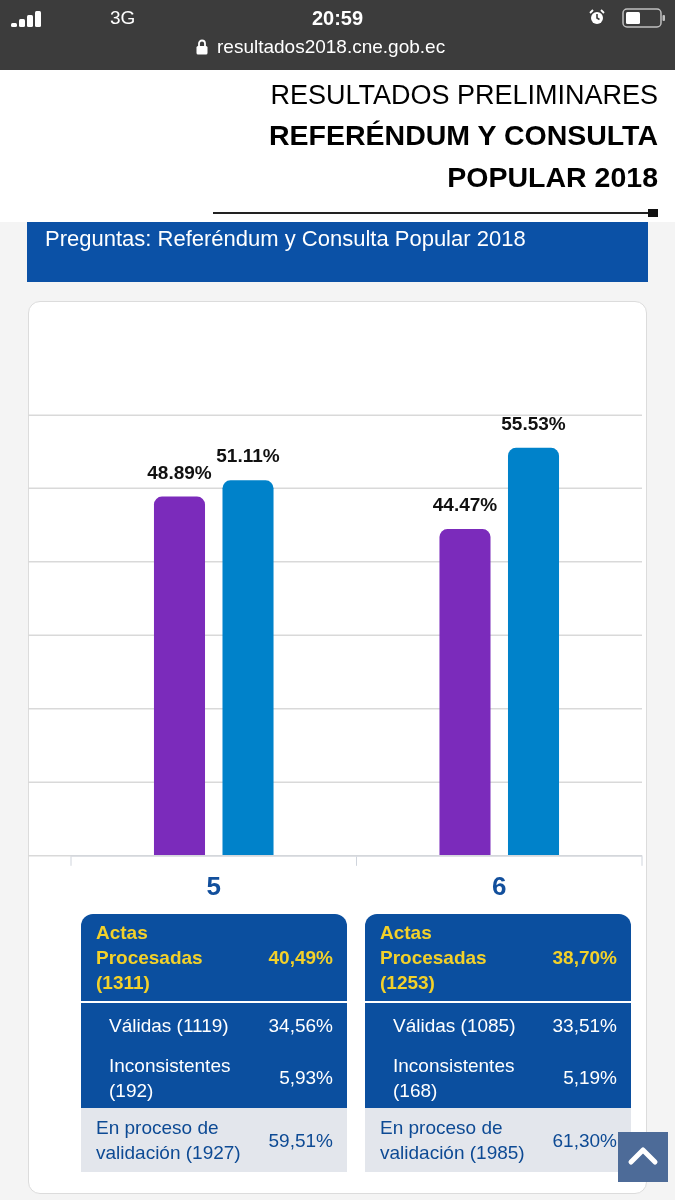 The height and width of the screenshot is (1200, 675). Describe the element at coordinates (169, 1140) in the screenshot. I see `text: En proceso de validación (1927)` at that location.